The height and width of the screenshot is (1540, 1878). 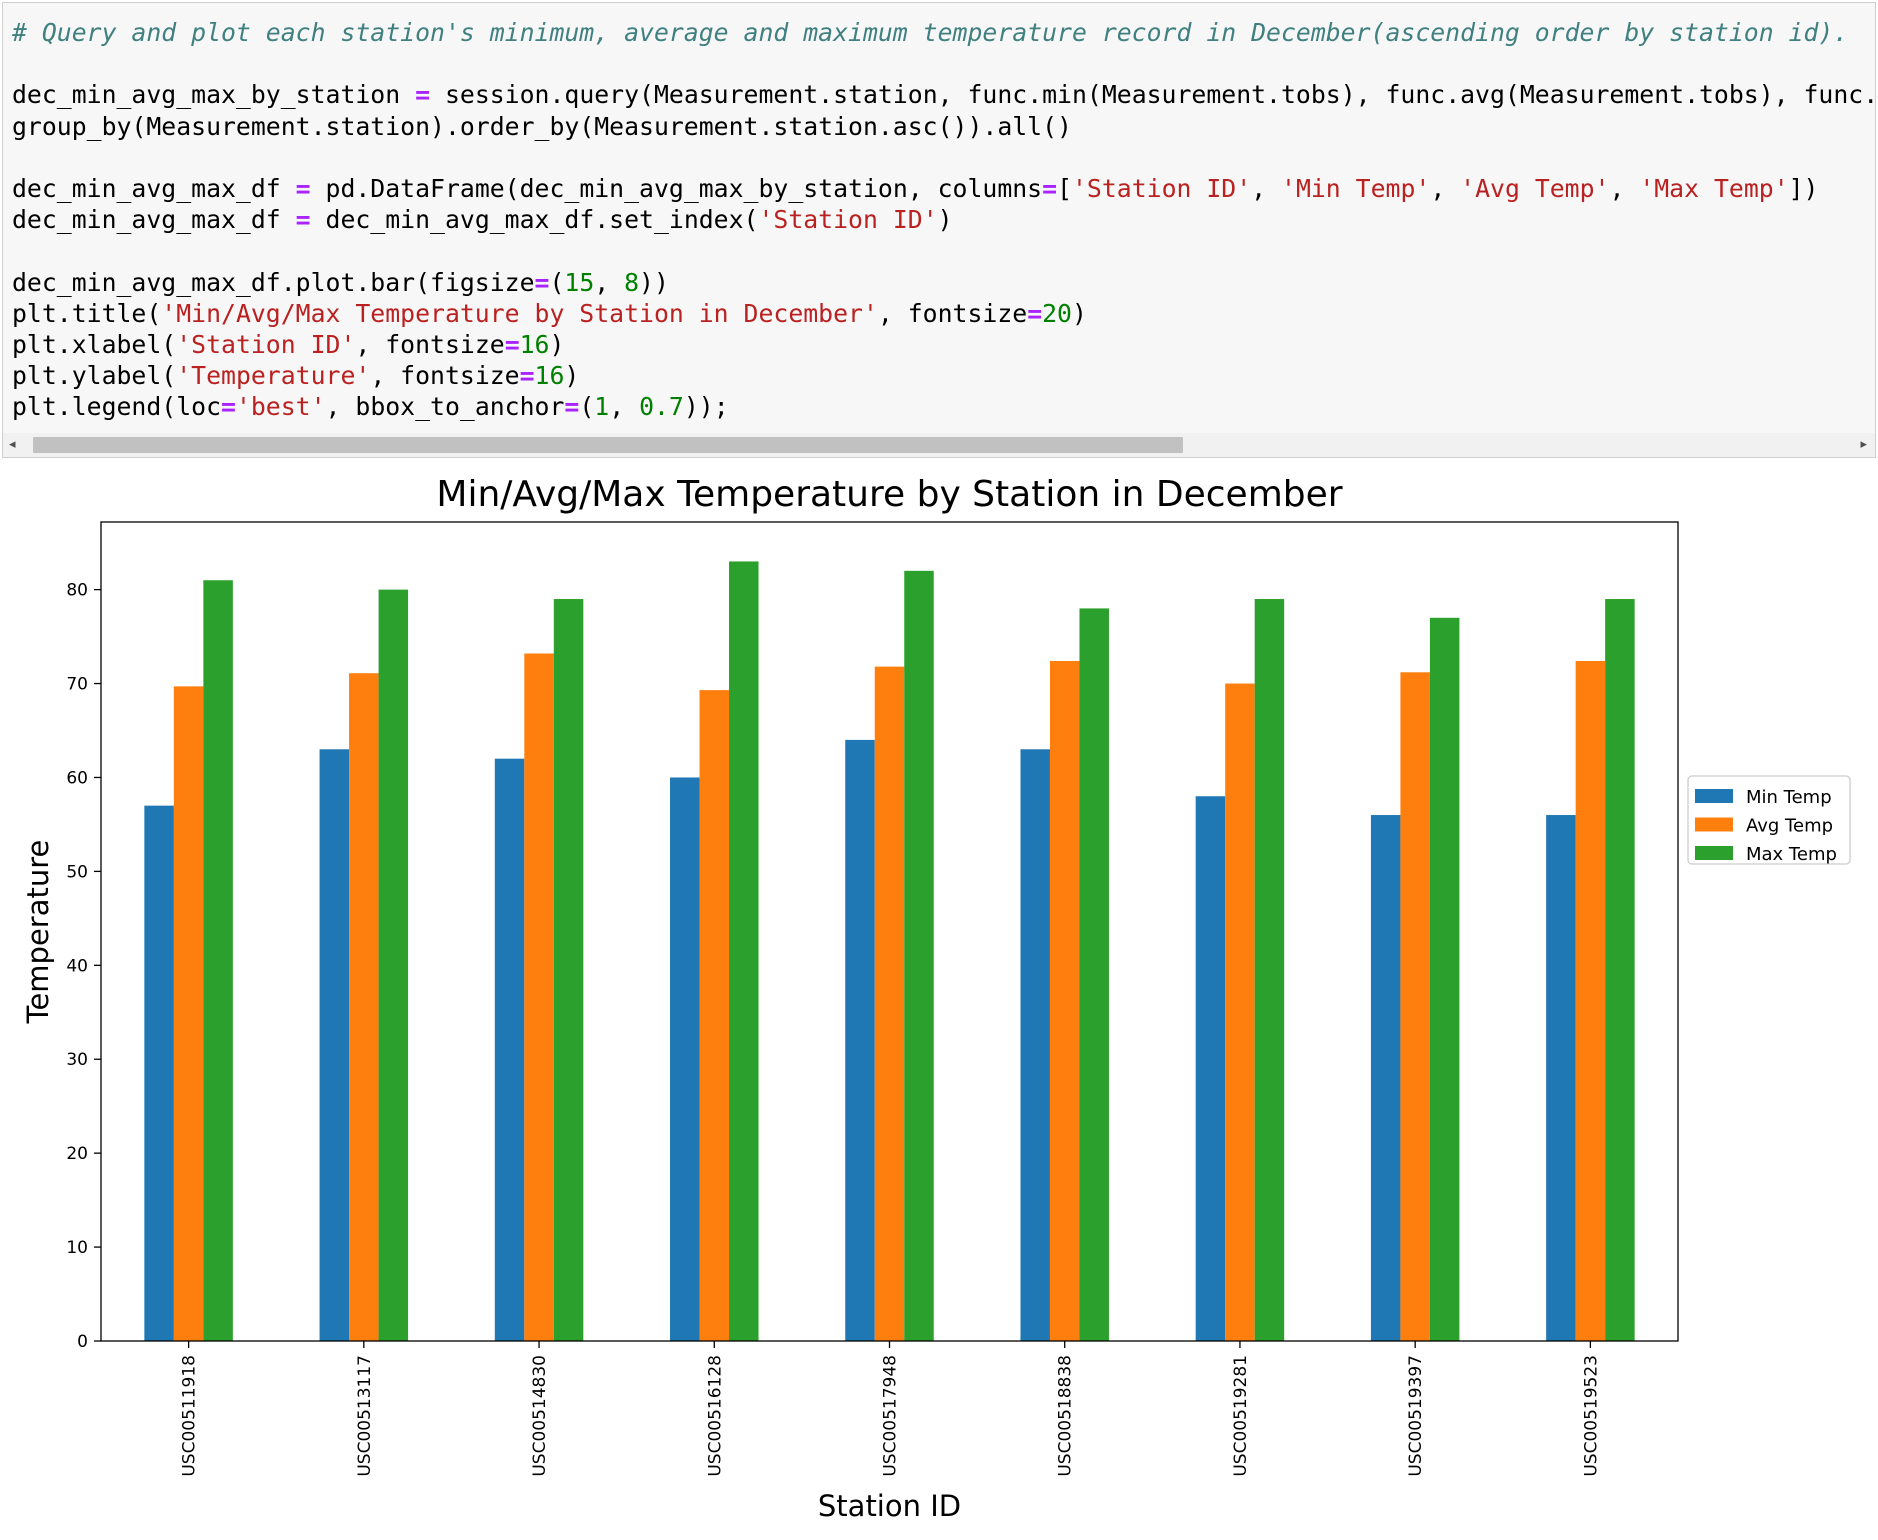 I want to click on y-tick-label: 10, so click(x=77, y=1248).